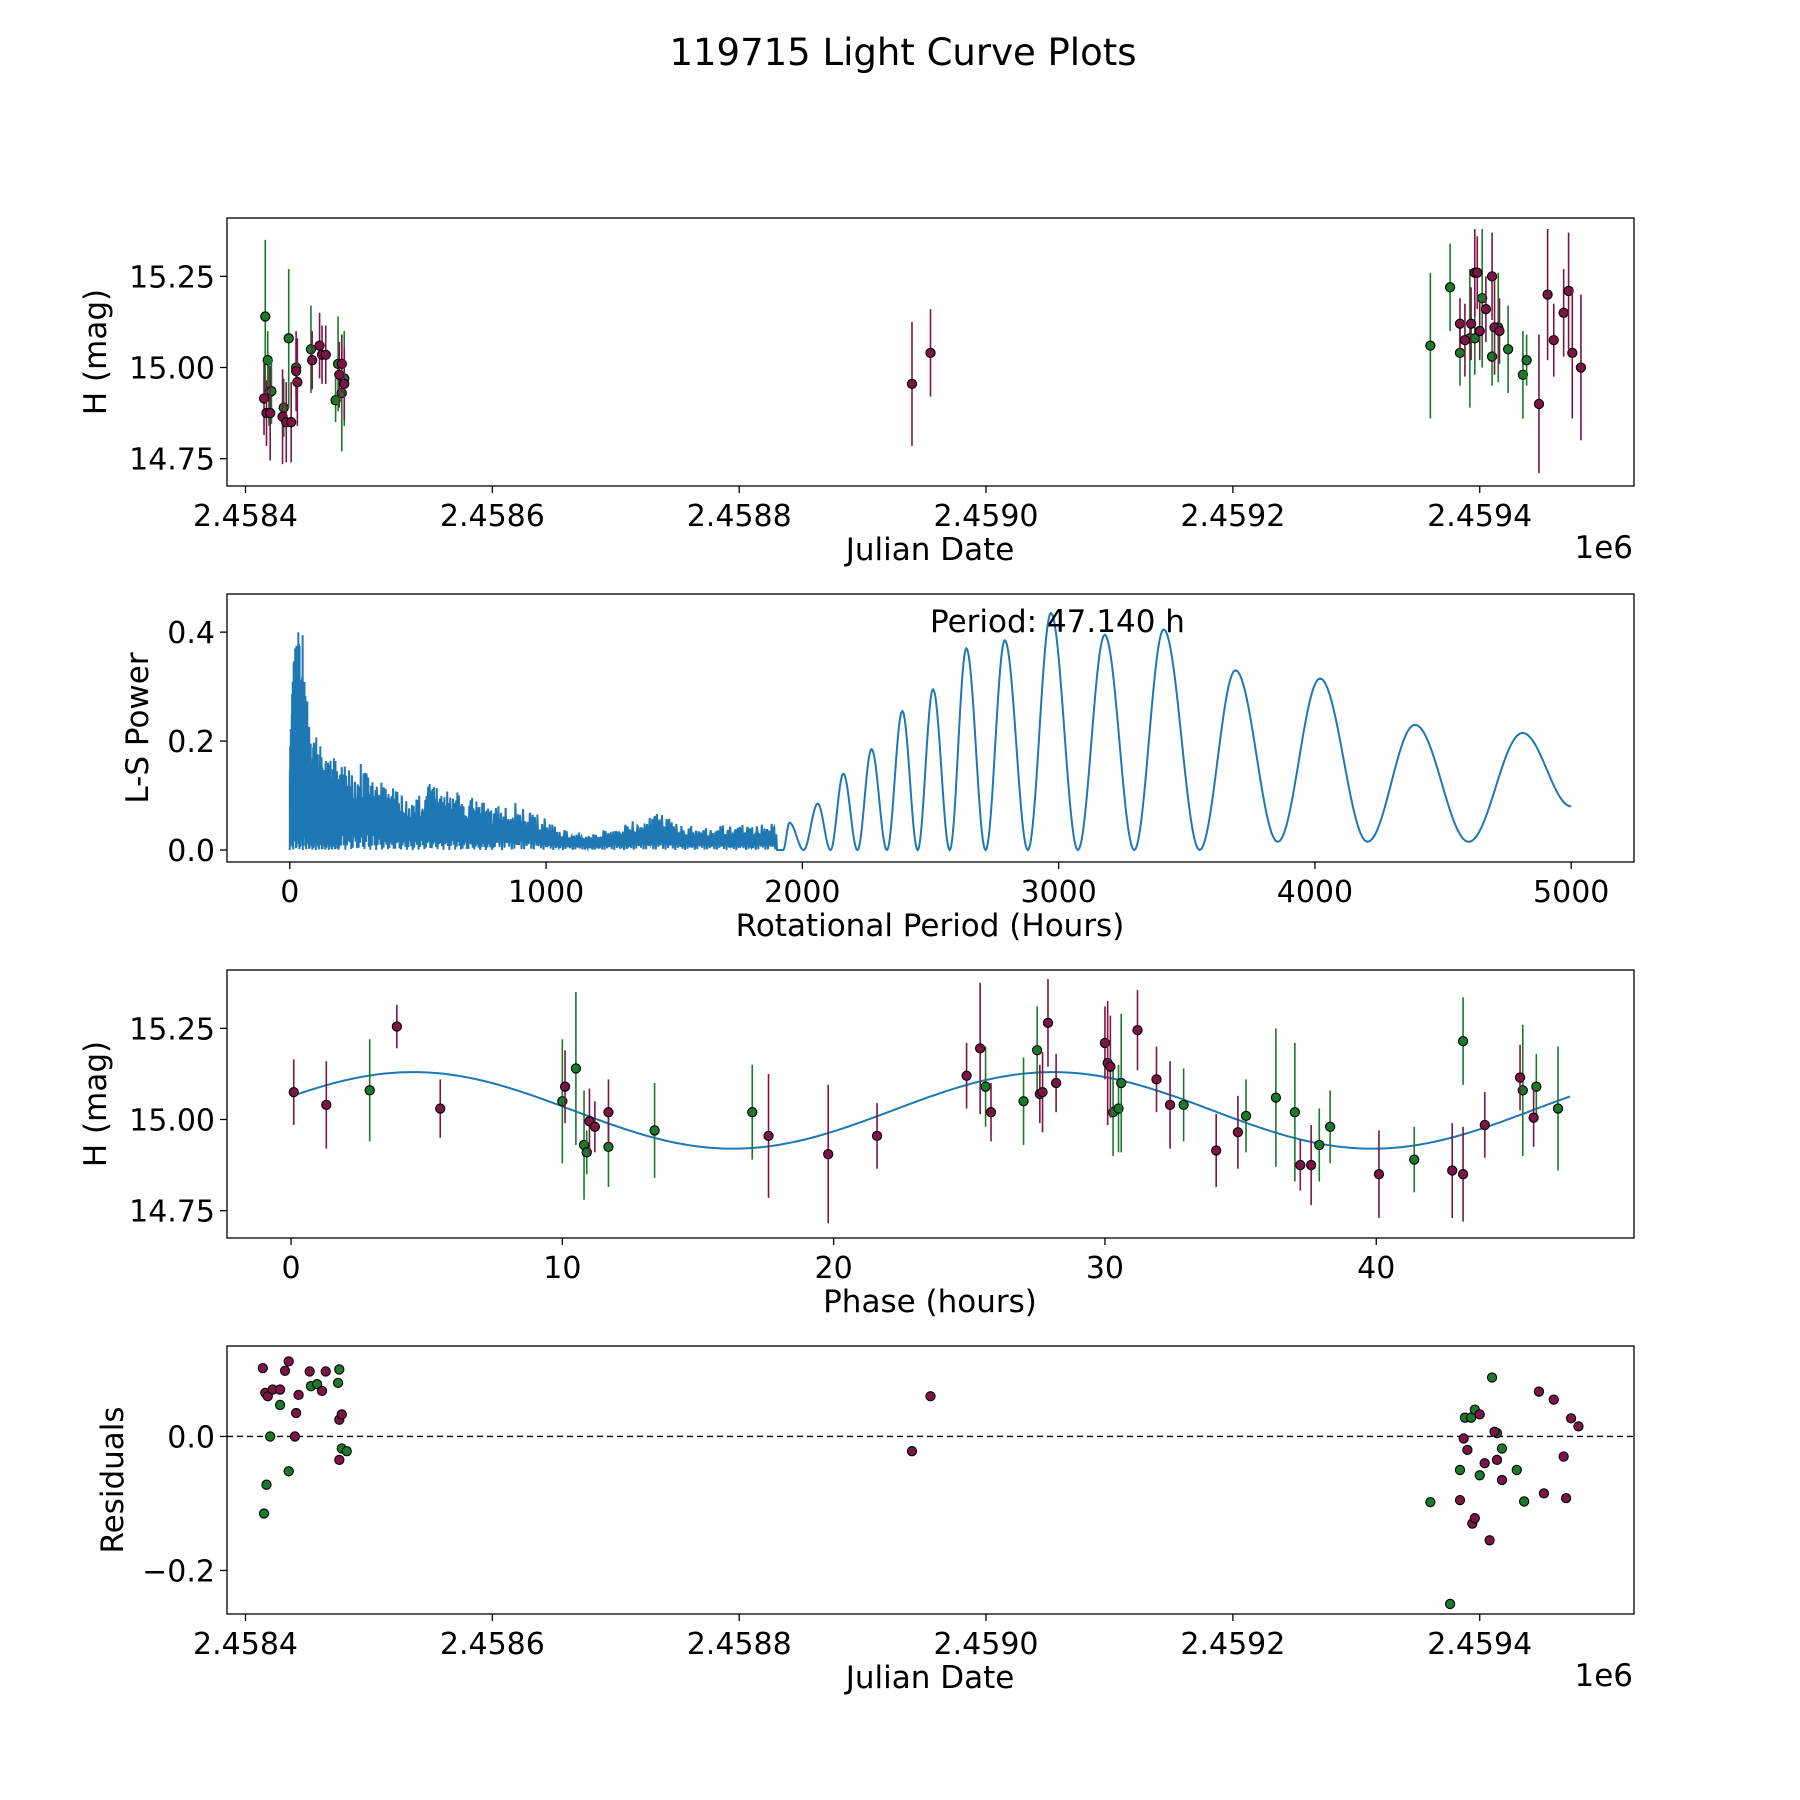  Describe the element at coordinates (562, 1268) in the screenshot. I see `phased-x-tick-label: 10` at that location.